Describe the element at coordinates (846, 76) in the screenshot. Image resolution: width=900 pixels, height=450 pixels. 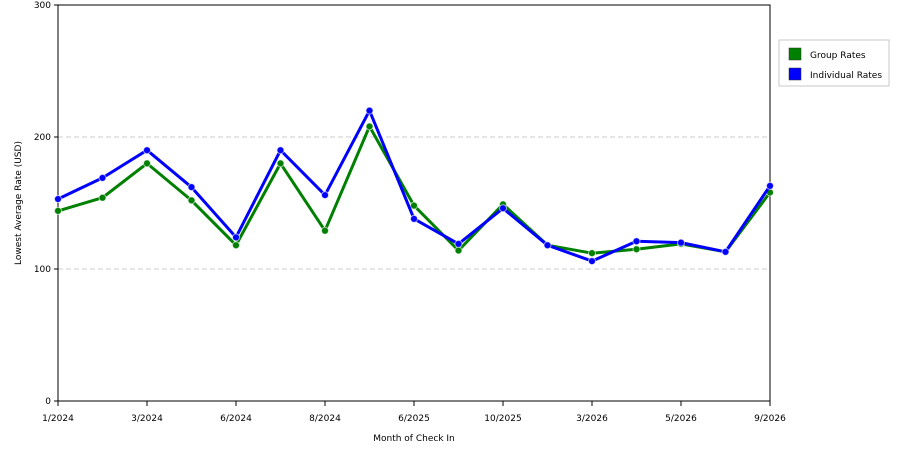
I see `legend-label: Individual Rates` at that location.